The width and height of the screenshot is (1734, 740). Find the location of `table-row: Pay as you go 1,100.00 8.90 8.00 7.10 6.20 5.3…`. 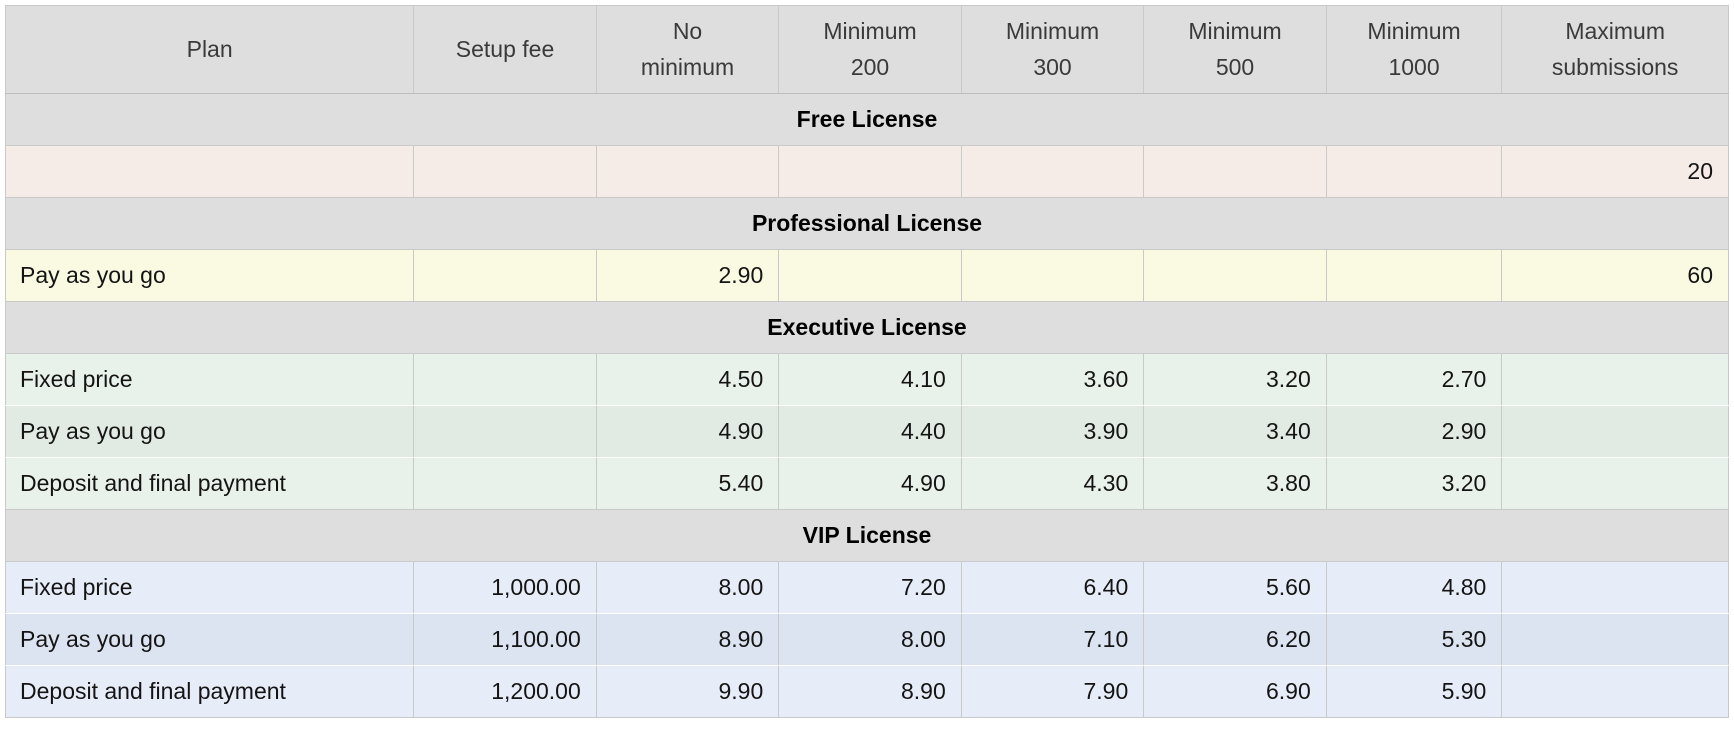

table-row: Pay as you go 1,100.00 8.90 8.00 7.10 6.20 5.3… is located at coordinates (866, 639).